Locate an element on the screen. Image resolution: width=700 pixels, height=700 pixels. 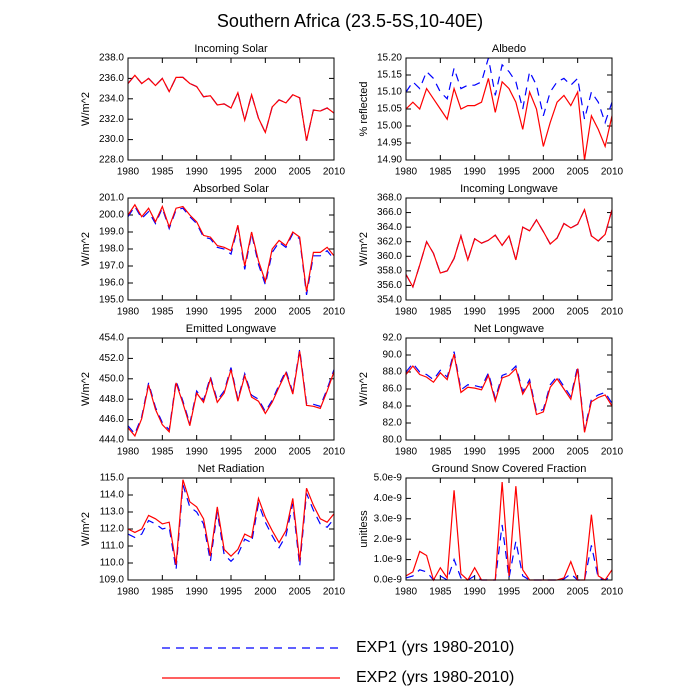
y-tick-label: 109.0 is located at coordinates (111, 580).